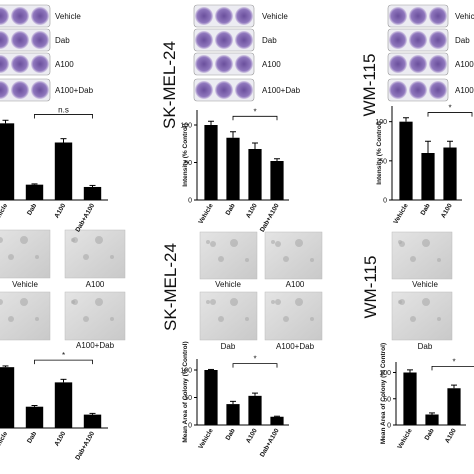  Describe the element at coordinates (383, 393) in the screenshot. I see `y-axis-label: Mean Area of Colony (% Control)` at that location.